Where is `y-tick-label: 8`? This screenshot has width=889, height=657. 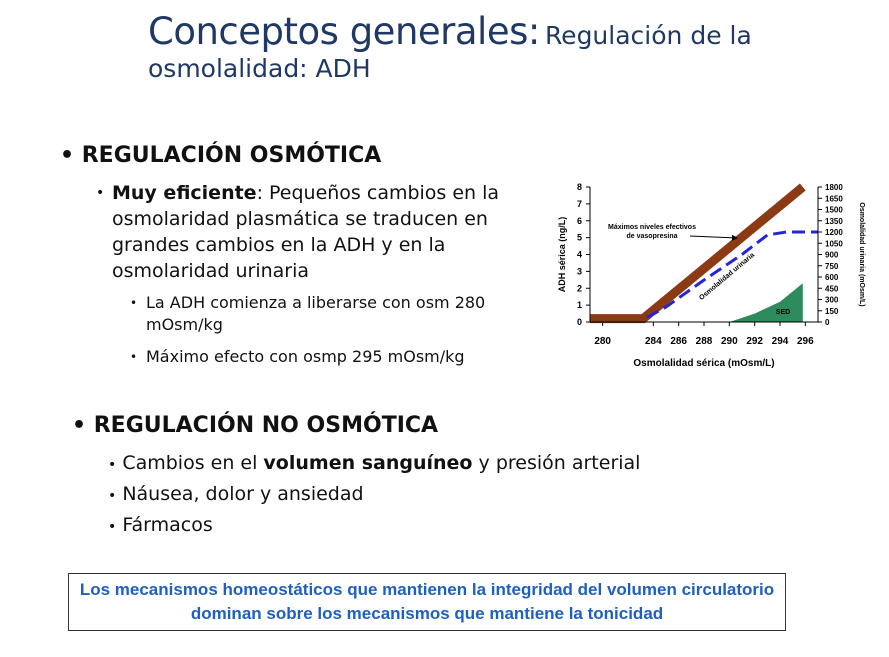
y-tick-label: 8 is located at coordinates (579, 187).